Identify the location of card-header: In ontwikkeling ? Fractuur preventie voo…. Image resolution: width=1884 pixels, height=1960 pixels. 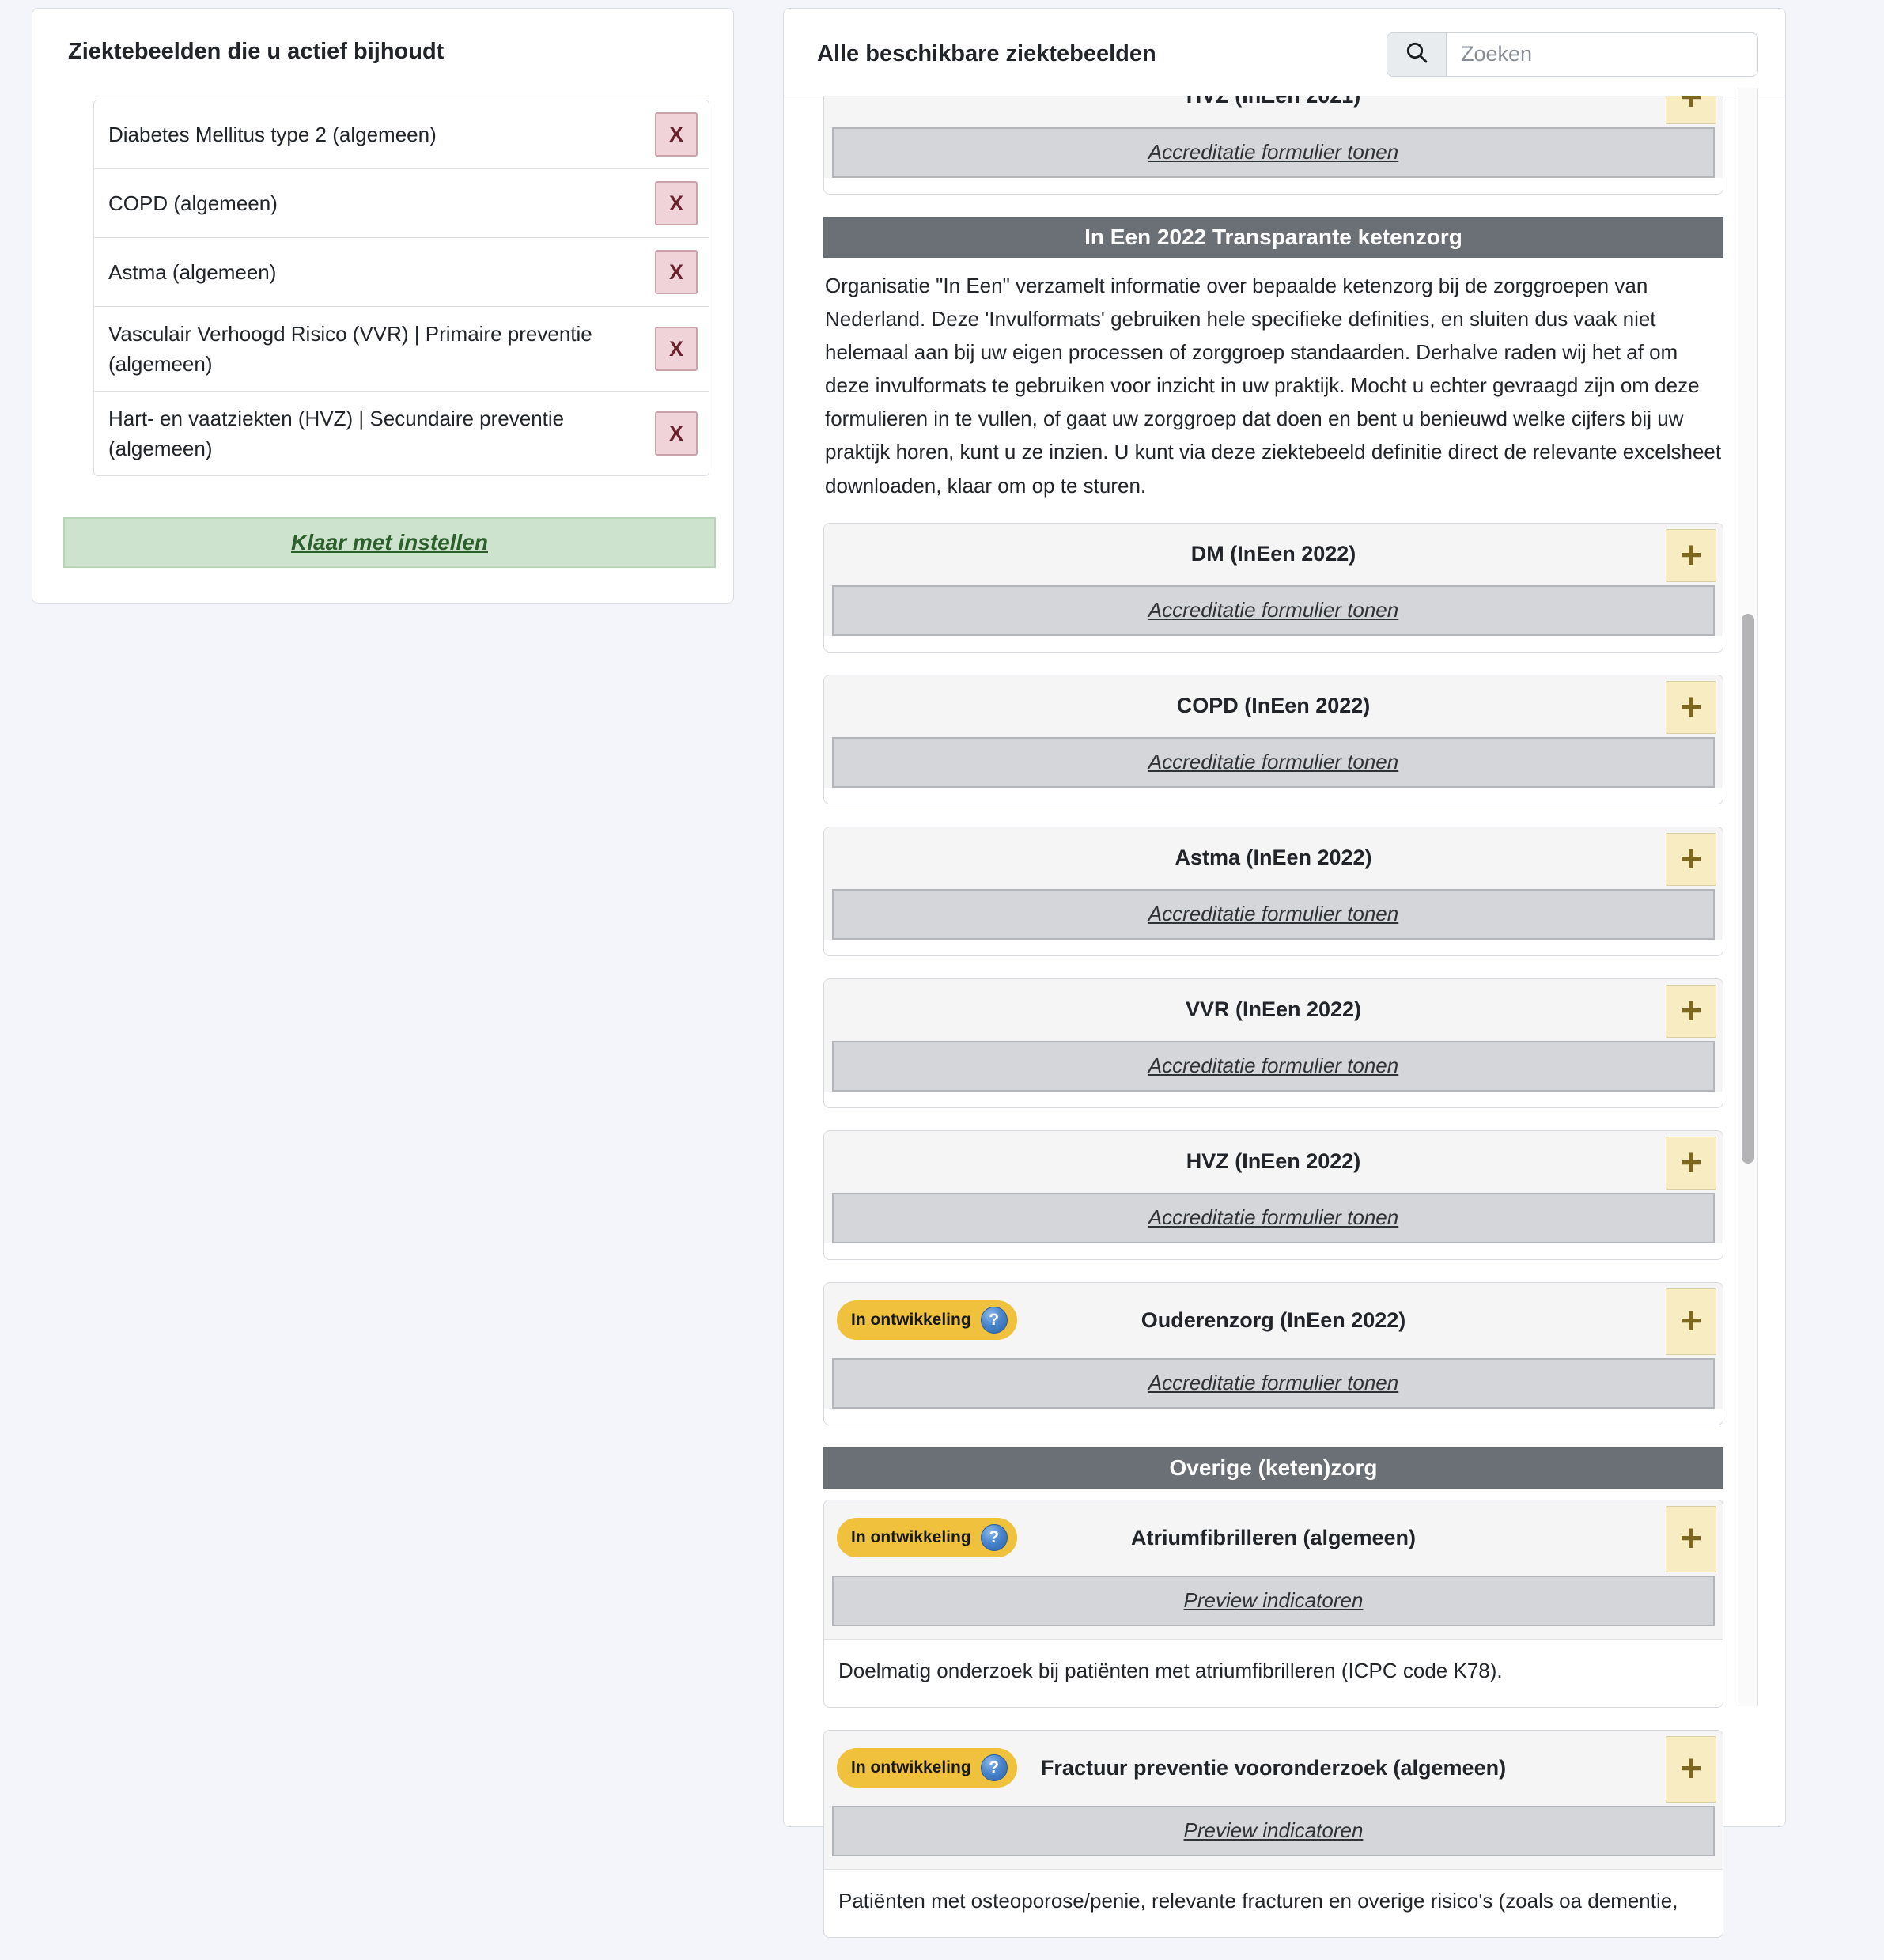
(1273, 1768).